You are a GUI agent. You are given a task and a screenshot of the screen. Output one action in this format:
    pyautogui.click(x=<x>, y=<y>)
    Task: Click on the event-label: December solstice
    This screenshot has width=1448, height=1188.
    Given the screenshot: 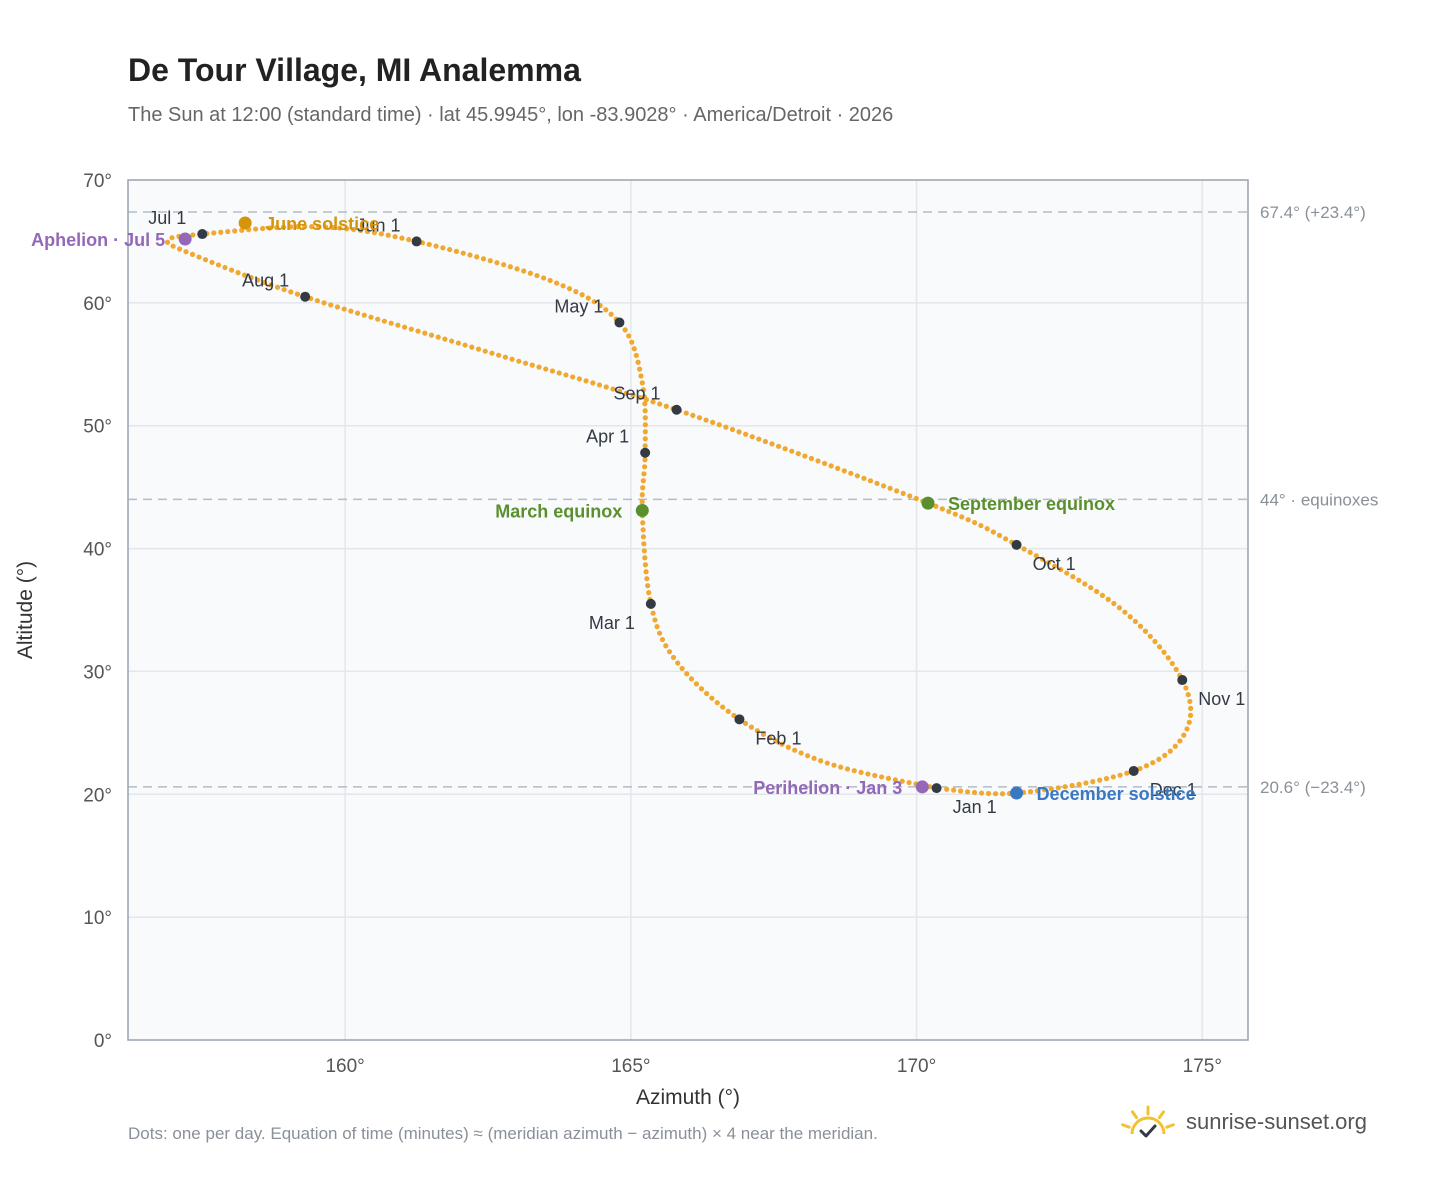 What is the action you would take?
    pyautogui.click(x=1116, y=794)
    